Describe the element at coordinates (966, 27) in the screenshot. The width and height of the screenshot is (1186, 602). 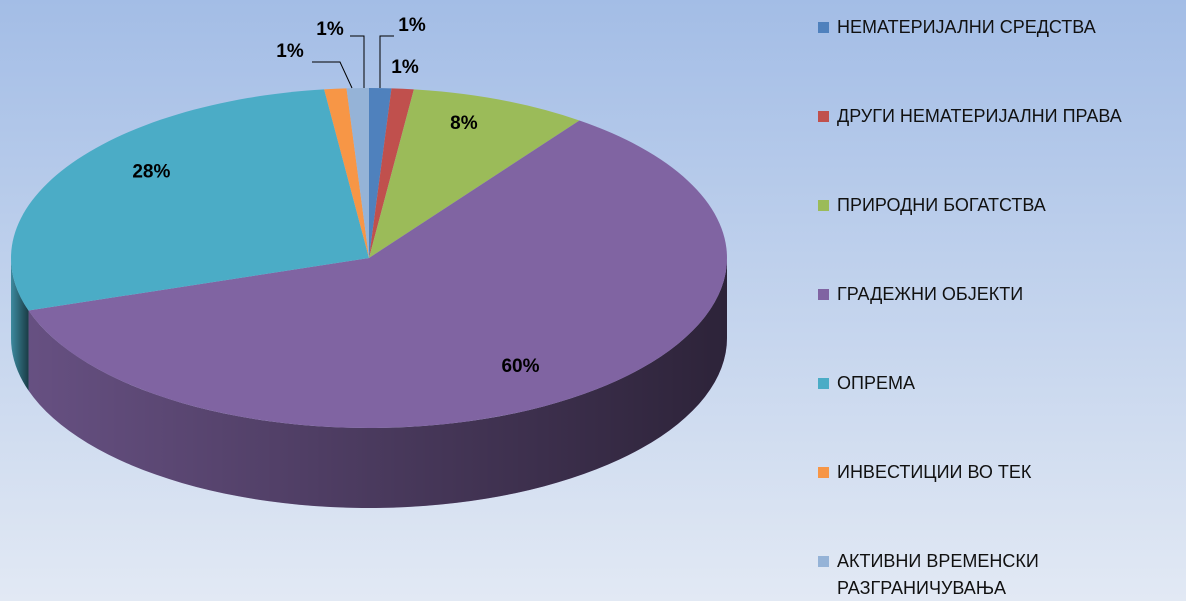
I see `legend-label: НЕМАТЕРИЈАЛНИ СРЕДСТВА` at that location.